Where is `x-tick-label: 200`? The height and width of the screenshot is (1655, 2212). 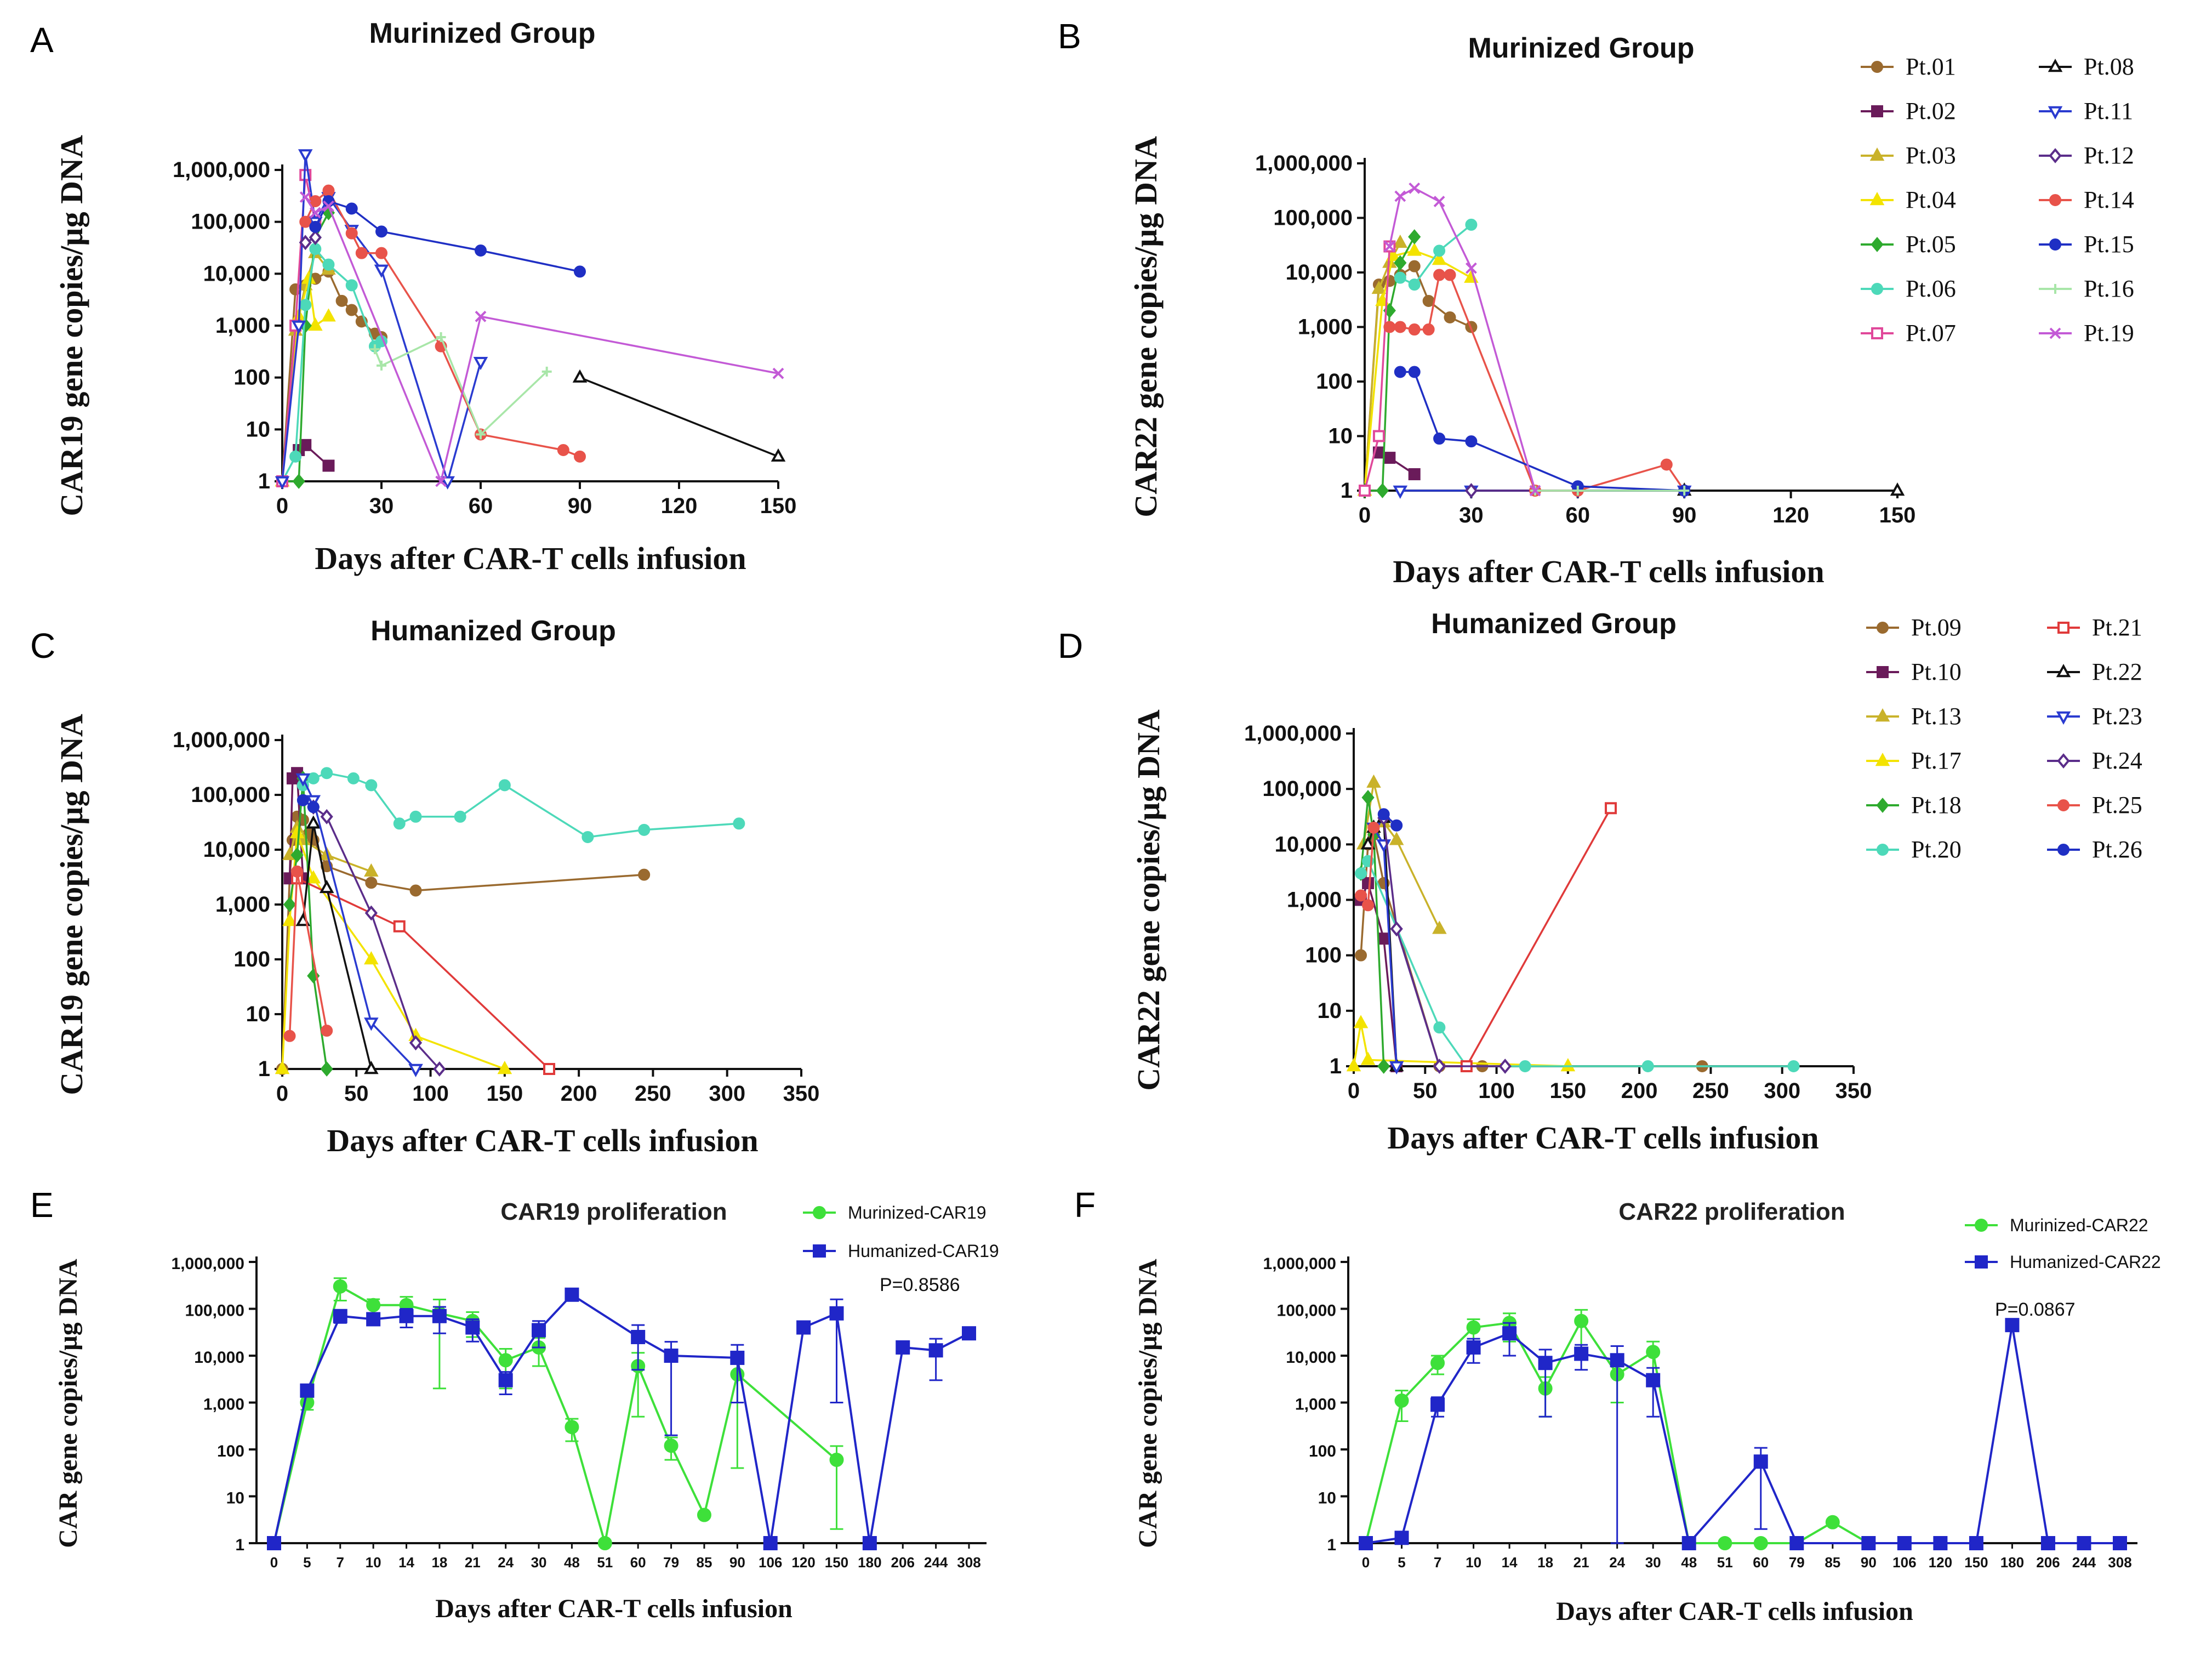 x-tick-label: 200 is located at coordinates (579, 1094).